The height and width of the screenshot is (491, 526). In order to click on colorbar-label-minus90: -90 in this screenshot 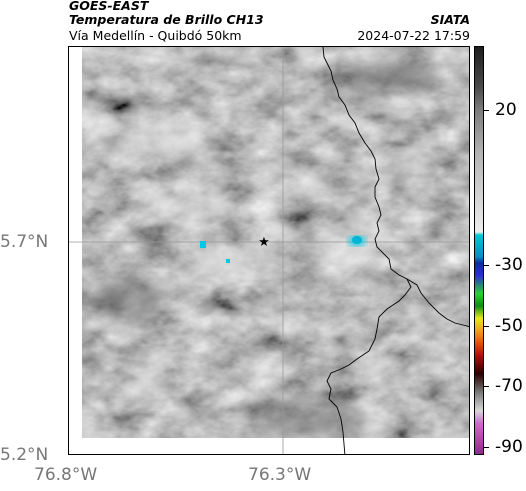, I will do `click(509, 447)`.